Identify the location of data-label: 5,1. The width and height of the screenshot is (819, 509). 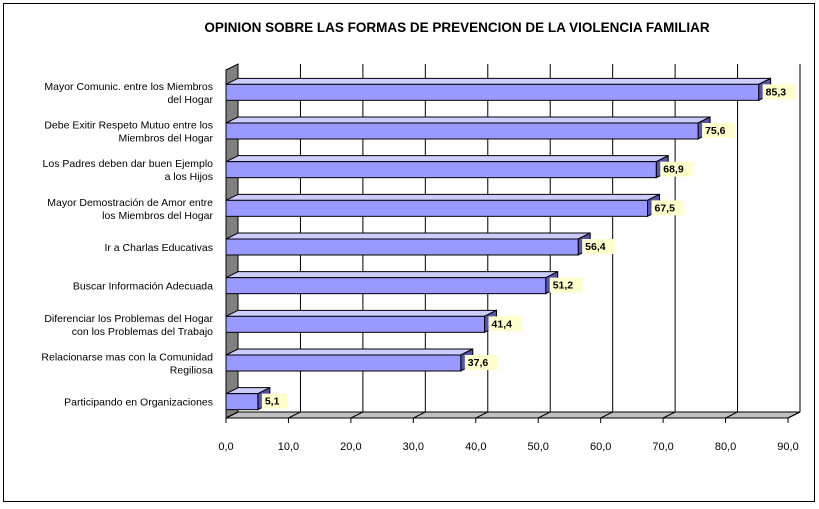
(272, 402).